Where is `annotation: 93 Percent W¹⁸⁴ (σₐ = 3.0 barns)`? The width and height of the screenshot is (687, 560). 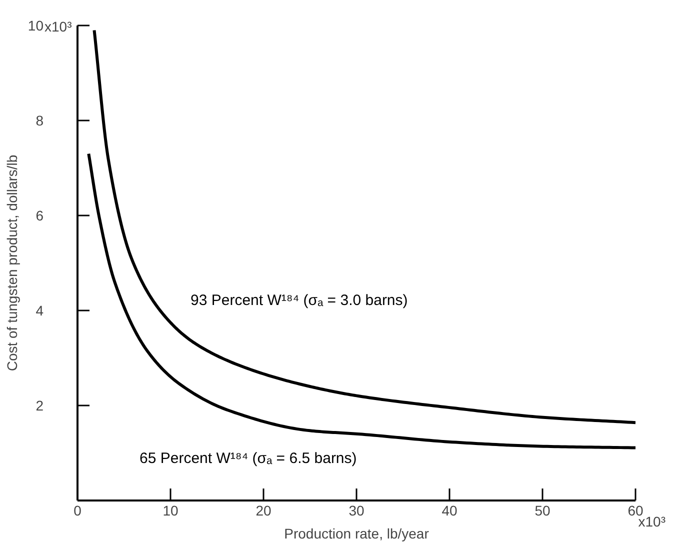
annotation: 93 Percent W¹⁸⁴ (σₐ = 3.0 barns) is located at coordinates (299, 300).